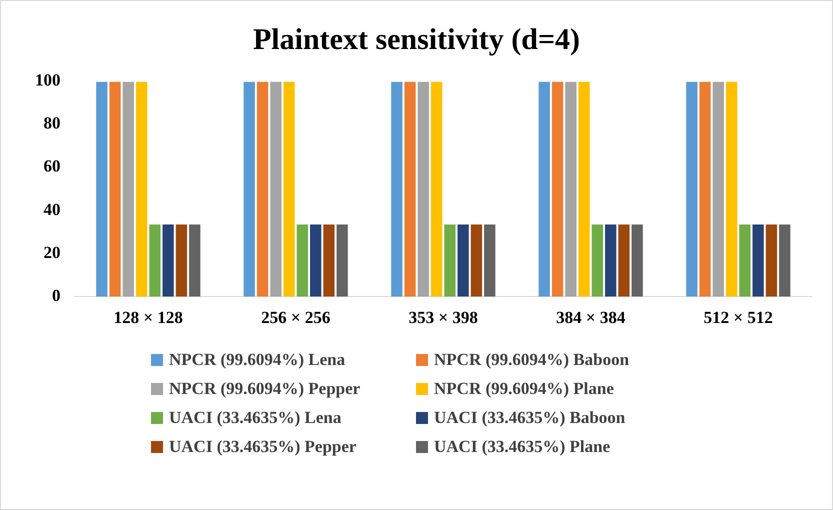 The image size is (833, 510). What do you see at coordinates (52, 209) in the screenshot?
I see `y-tick-label: 40` at bounding box center [52, 209].